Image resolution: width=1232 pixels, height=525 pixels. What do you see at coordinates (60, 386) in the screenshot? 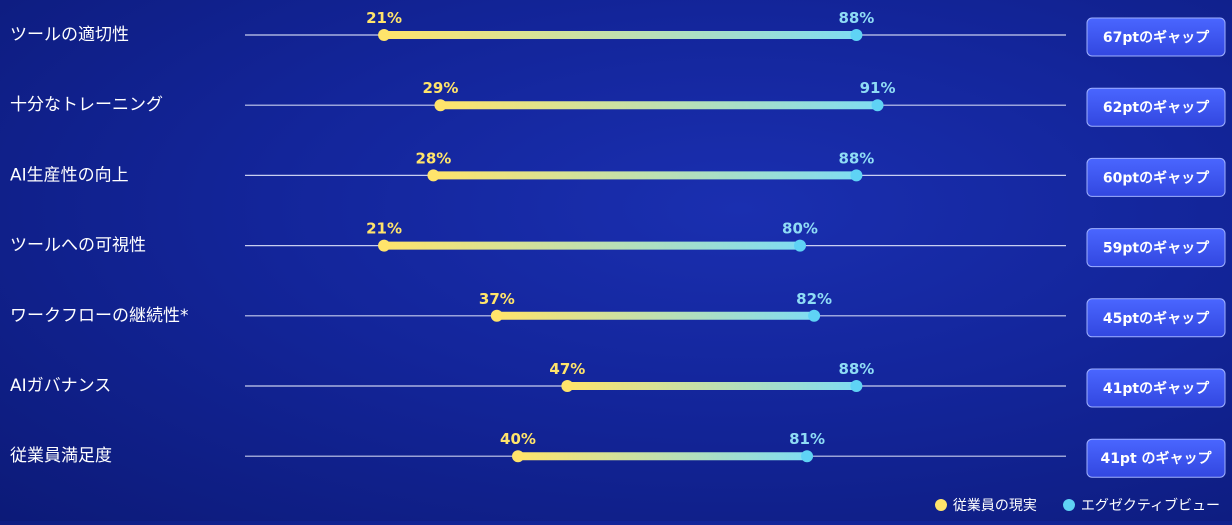
I see `category-label: AIガバナンス` at bounding box center [60, 386].